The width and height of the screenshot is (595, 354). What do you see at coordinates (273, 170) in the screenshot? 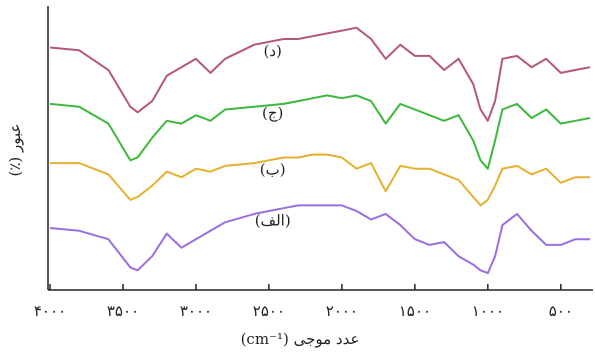
I see `series-label: (ب)` at bounding box center [273, 170].